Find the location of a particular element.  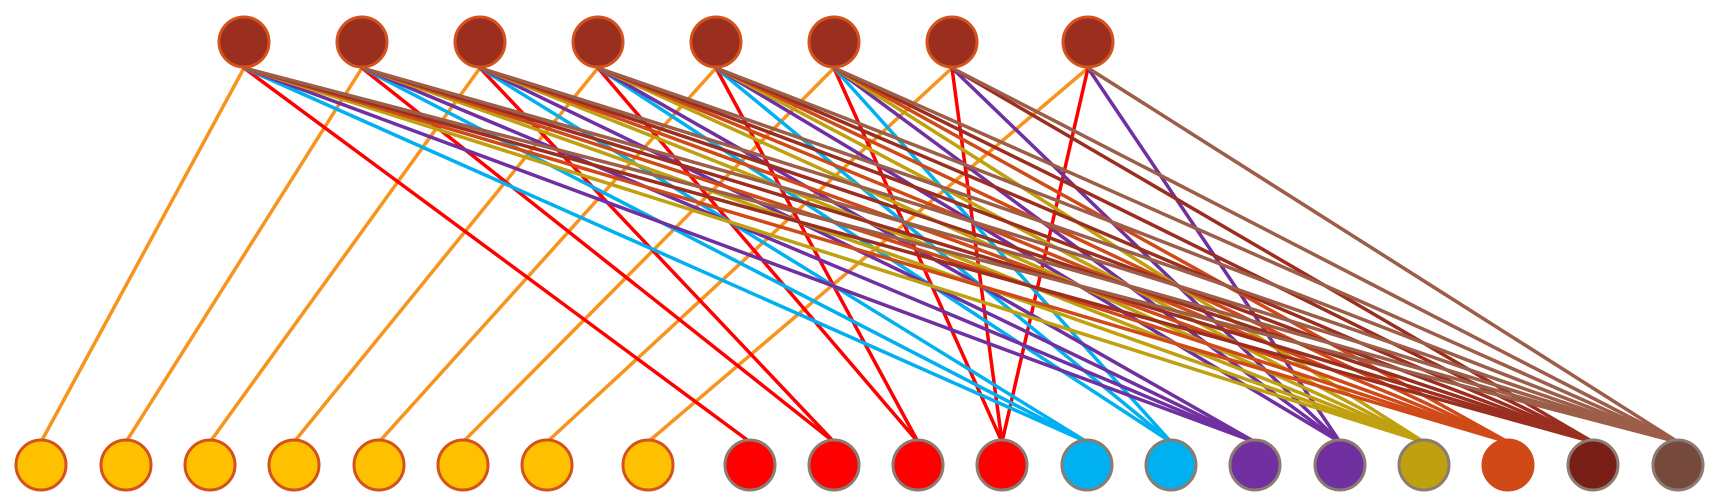

bottom-node-b11 is located at coordinates (918, 465).